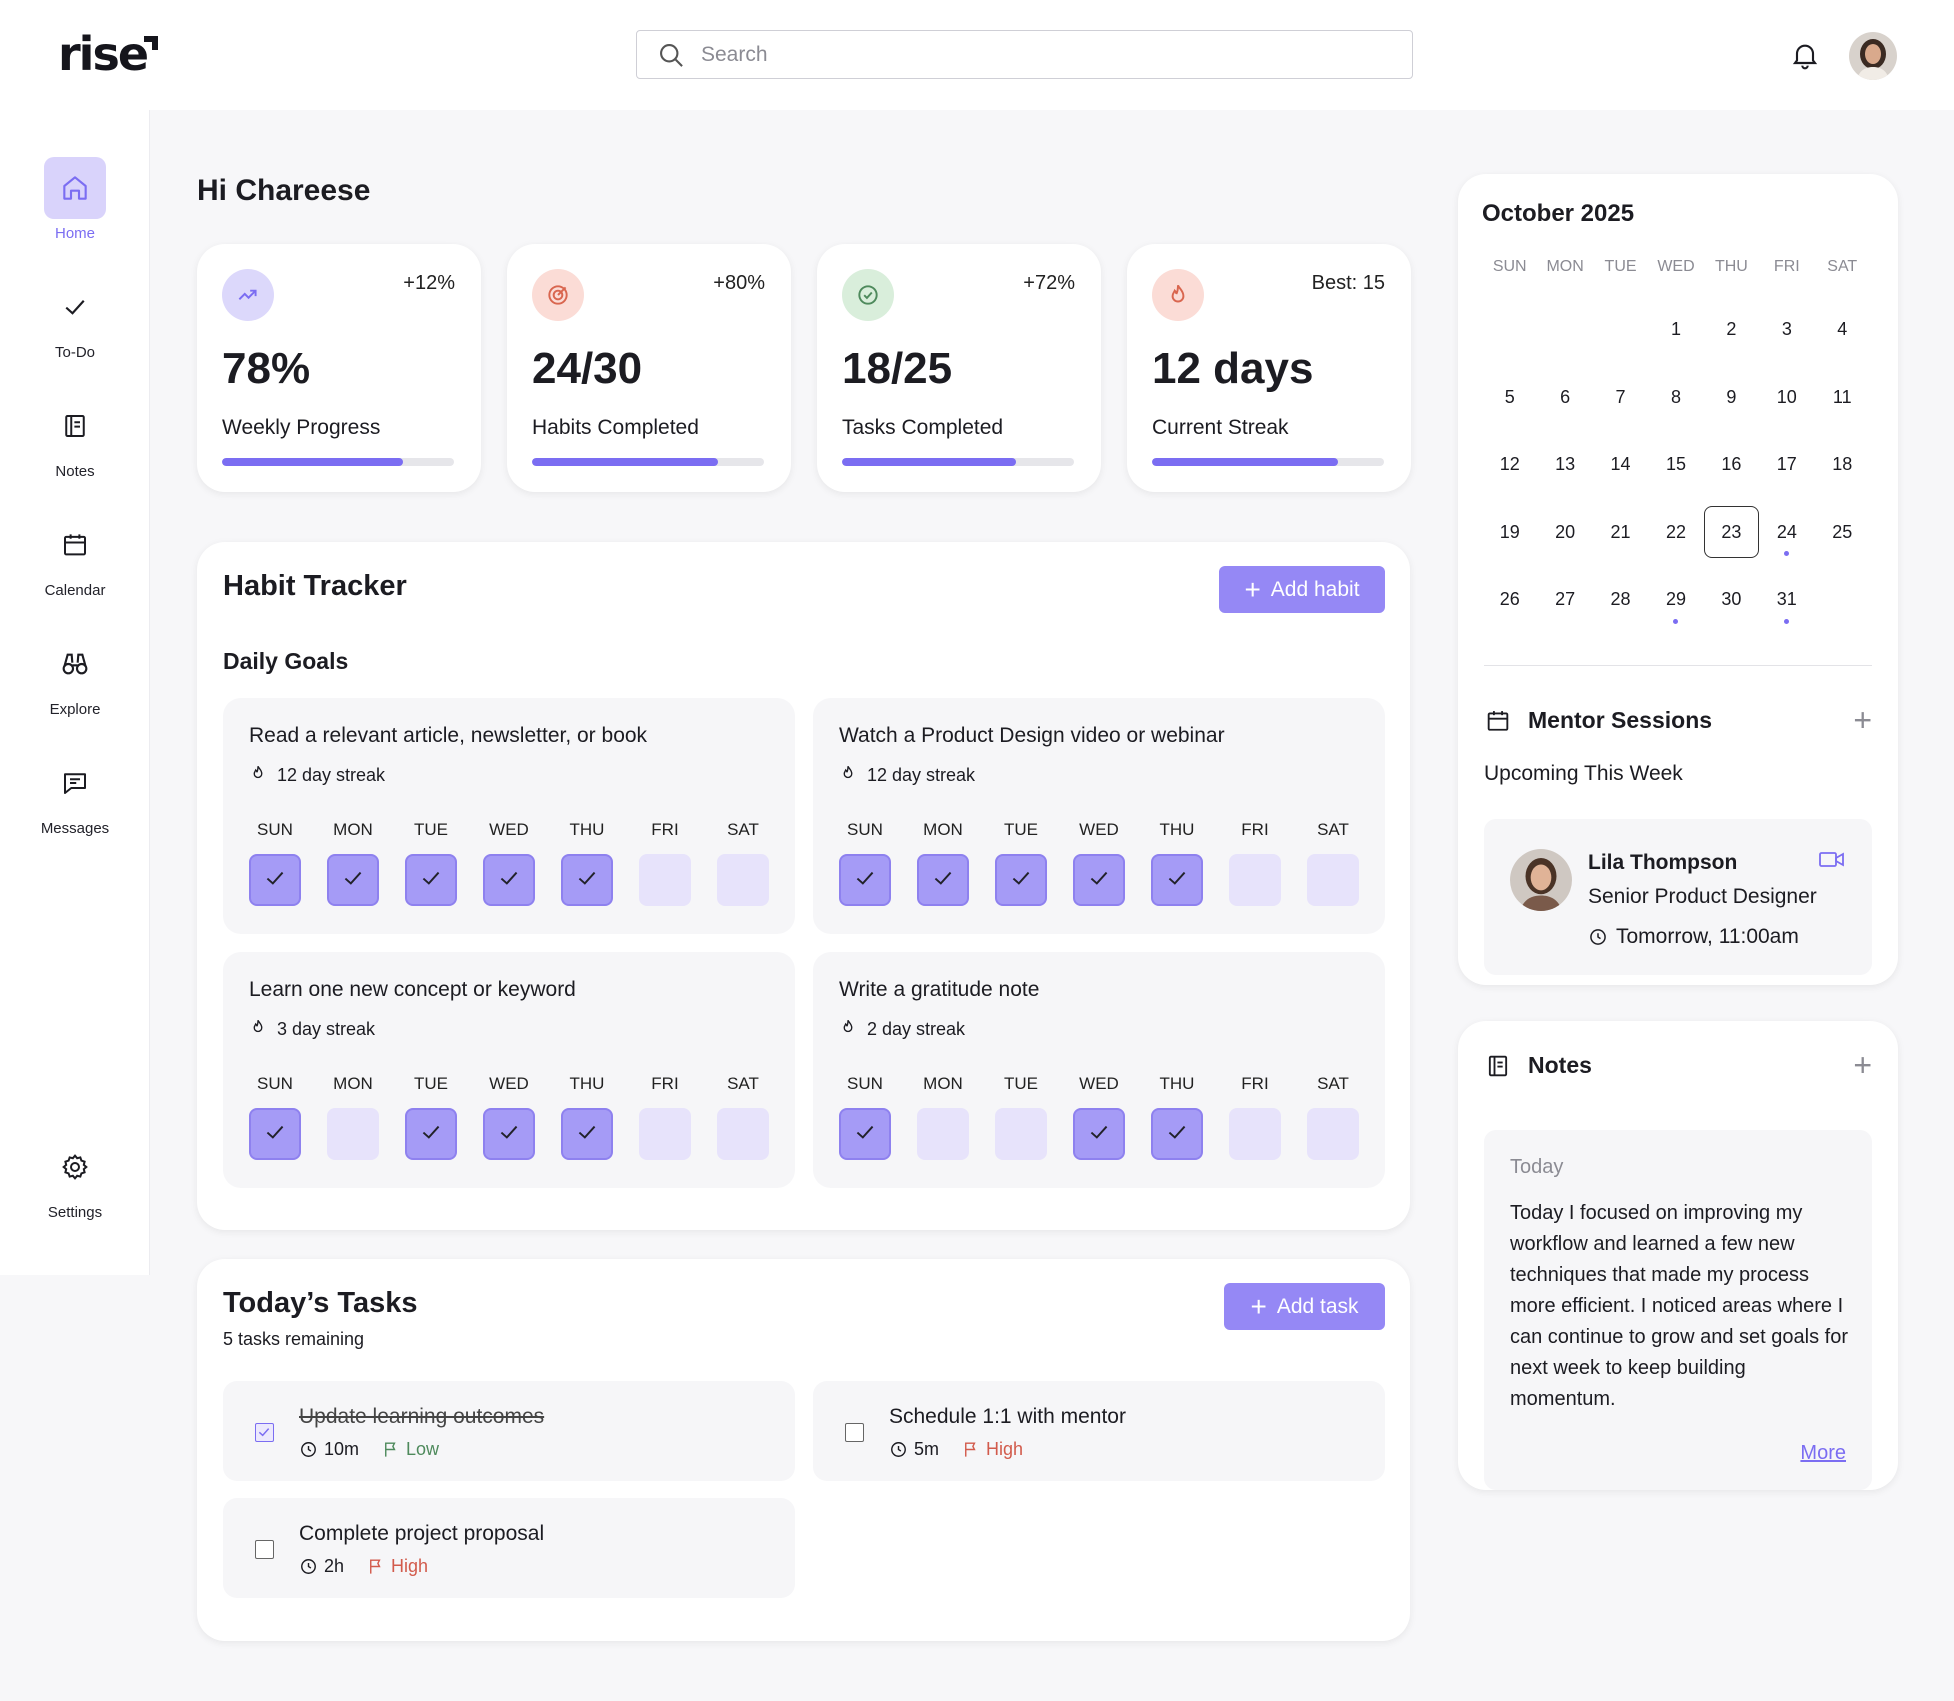 Image resolution: width=1954 pixels, height=1701 pixels. I want to click on stat-delta: +72%, so click(1049, 283).